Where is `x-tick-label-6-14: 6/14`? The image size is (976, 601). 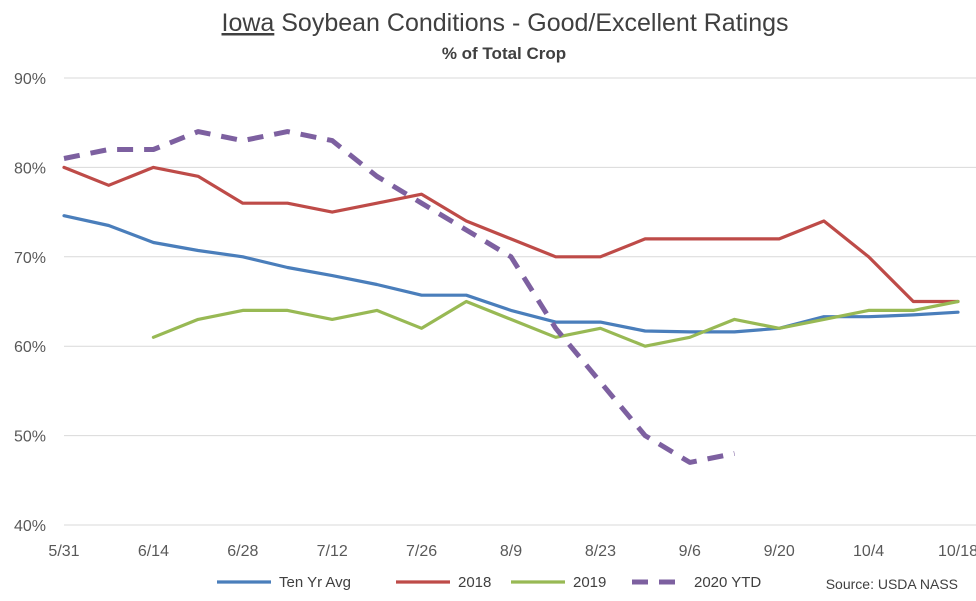 x-tick-label-6-14: 6/14 is located at coordinates (153, 551).